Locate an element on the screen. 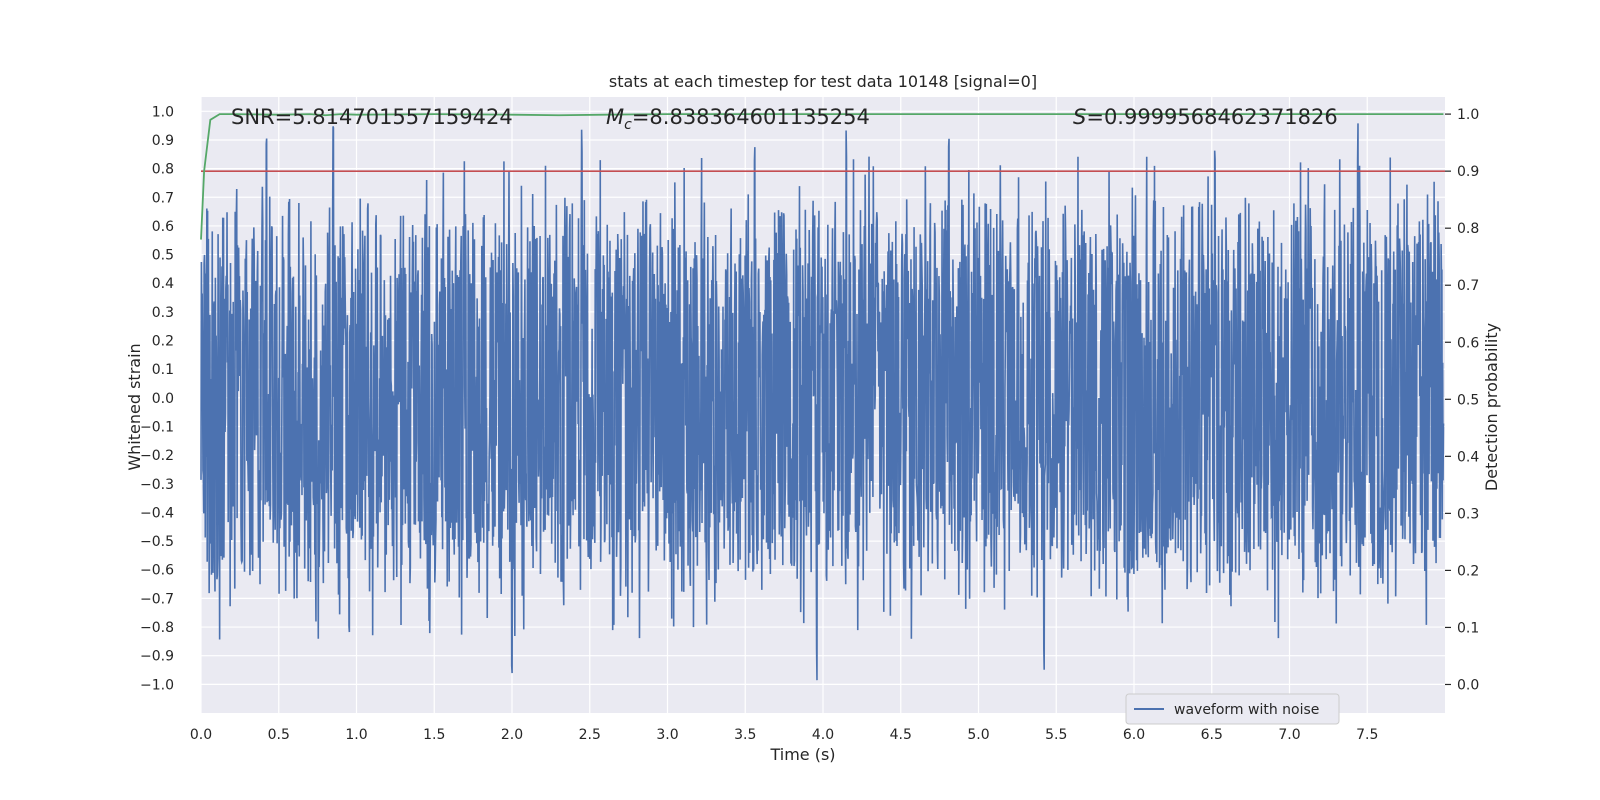  y2-tick-label: 1.0 is located at coordinates (1468, 115).